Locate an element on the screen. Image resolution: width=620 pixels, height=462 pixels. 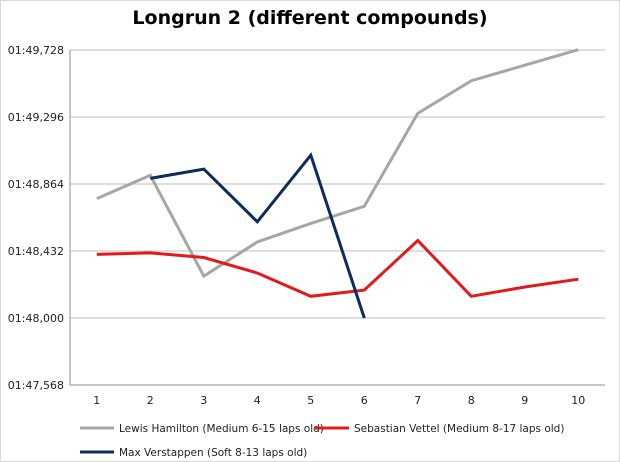
y-tick-label-5: 01:49,728 is located at coordinates (36, 50).